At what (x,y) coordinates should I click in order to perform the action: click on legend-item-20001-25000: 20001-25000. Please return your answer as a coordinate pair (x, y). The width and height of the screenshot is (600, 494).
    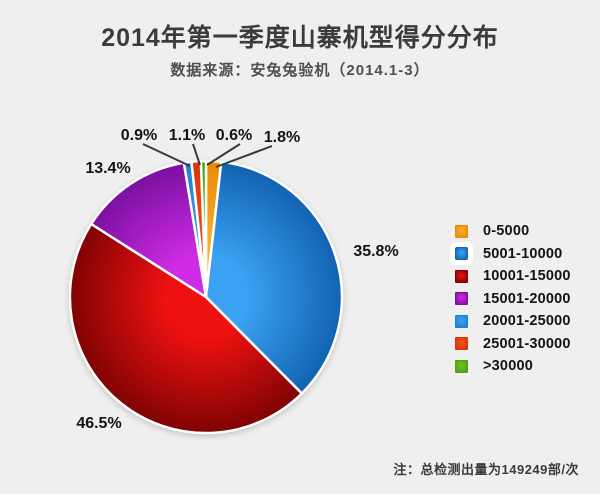
    Looking at the image, I should click on (513, 321).